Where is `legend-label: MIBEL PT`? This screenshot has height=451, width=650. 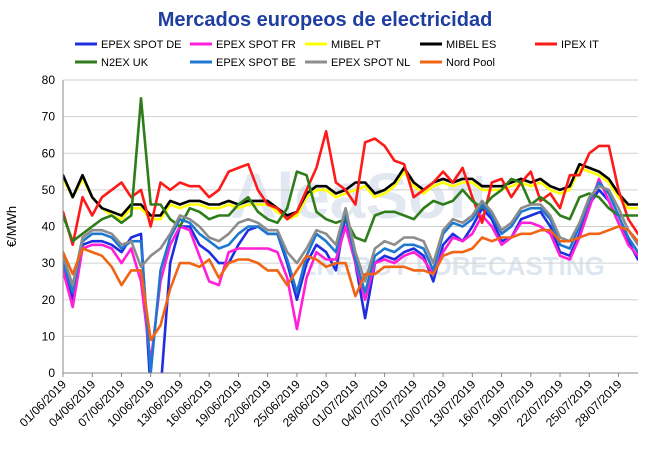
legend-label: MIBEL PT is located at coordinates (356, 45).